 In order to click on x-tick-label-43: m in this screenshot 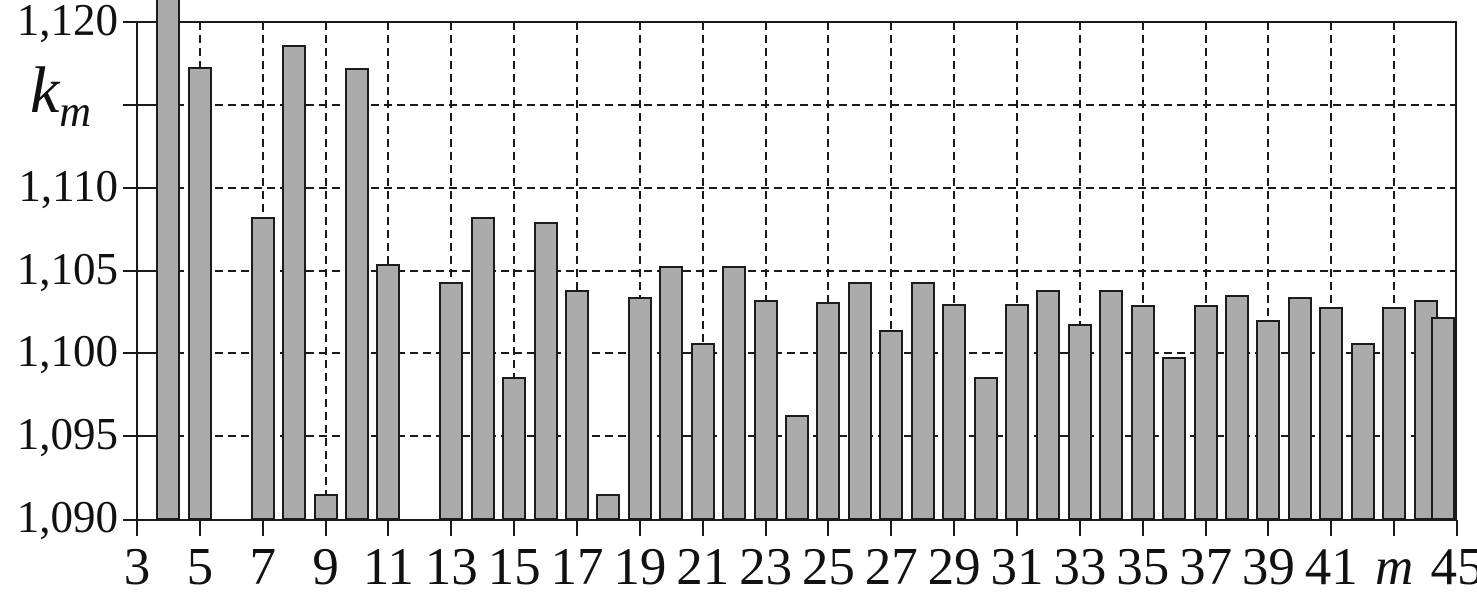, I will do `click(1394, 567)`.